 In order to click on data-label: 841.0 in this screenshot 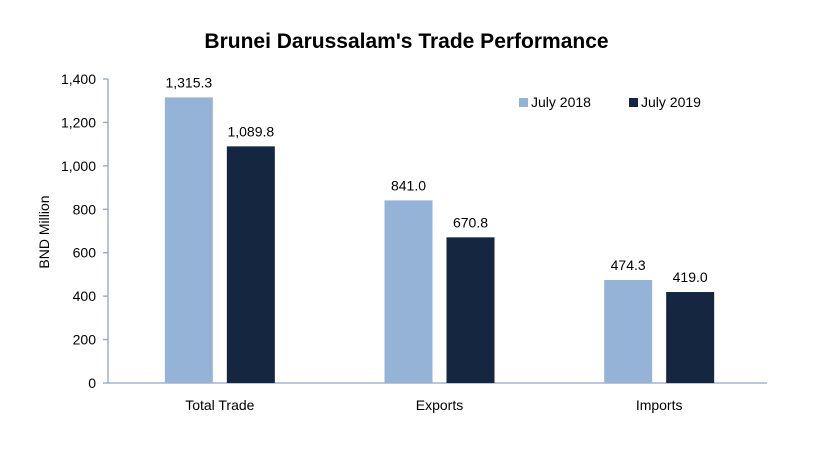, I will do `click(408, 185)`.